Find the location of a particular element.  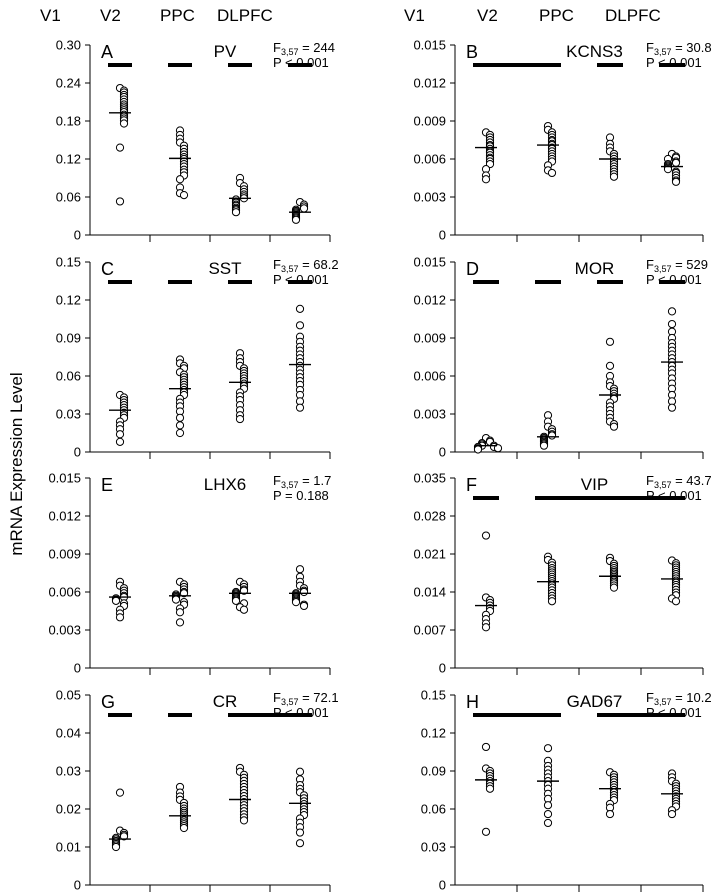

gene-name-b: KCNS3 is located at coordinates (594, 51).